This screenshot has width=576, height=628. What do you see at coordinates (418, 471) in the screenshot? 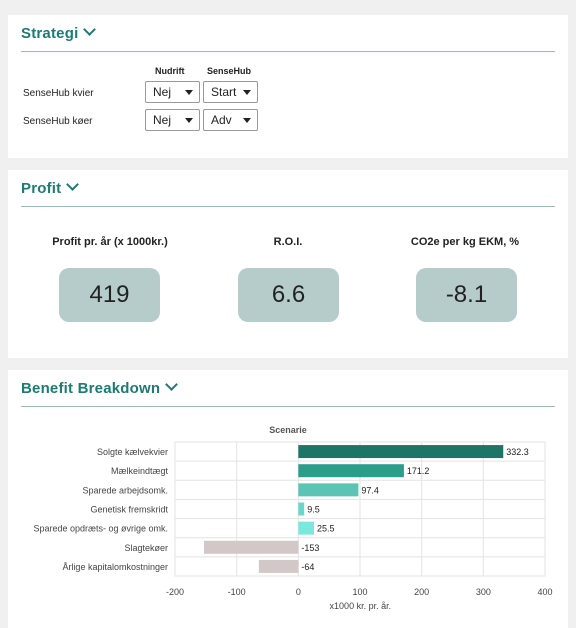
I see `data-label: 171.2` at bounding box center [418, 471].